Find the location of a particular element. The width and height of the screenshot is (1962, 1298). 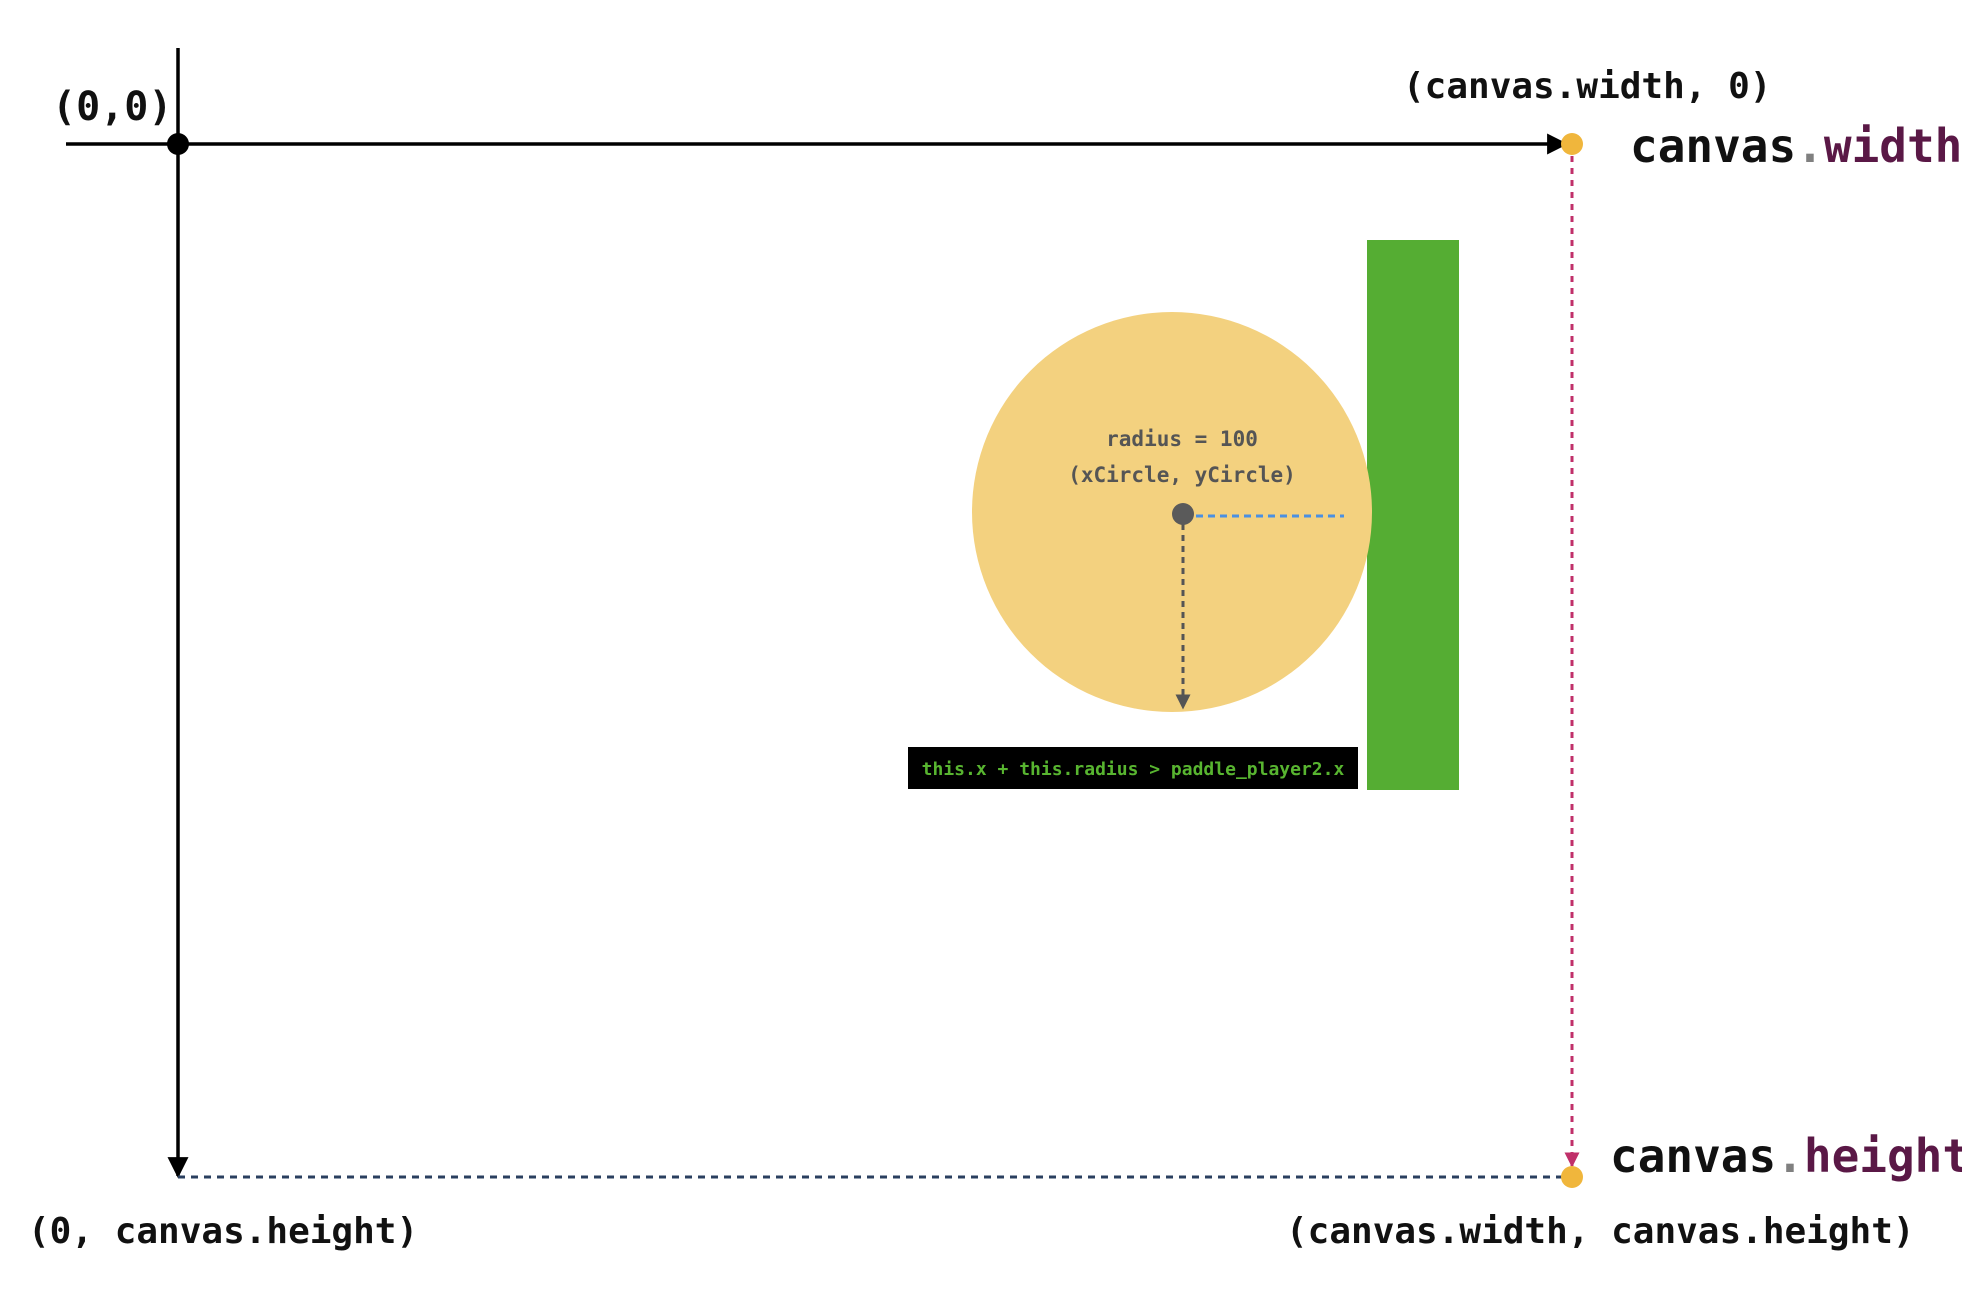

bottom-right-corner-label: (canvas.width, canvas.height) is located at coordinates (1600, 1231).